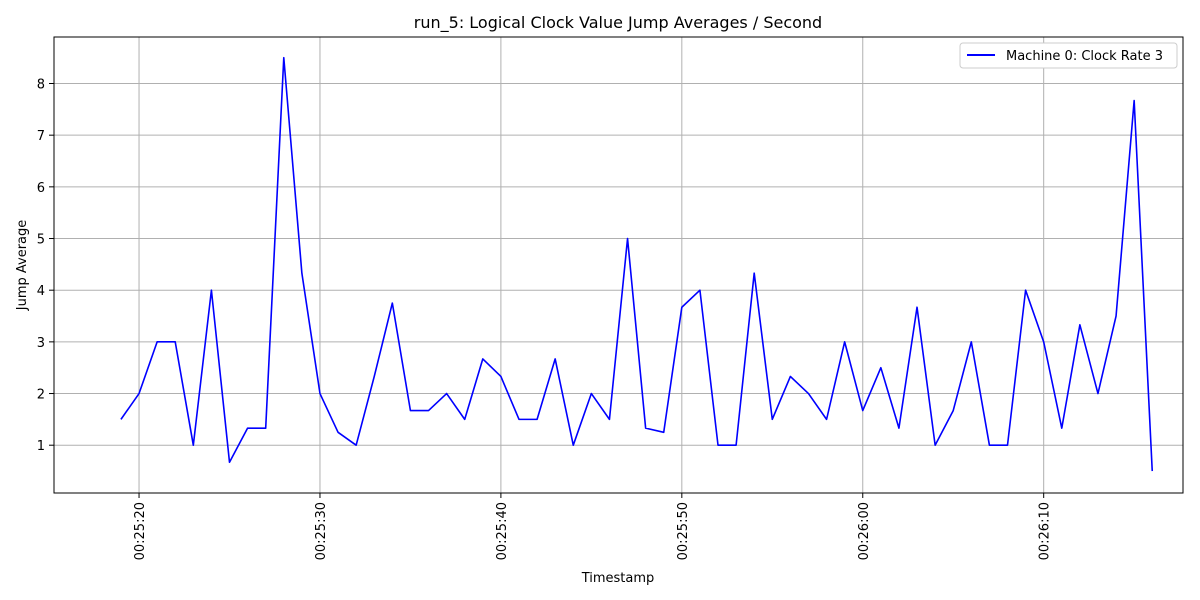  Describe the element at coordinates (41, 85) in the screenshot. I see `y-tick-label: 8` at that location.